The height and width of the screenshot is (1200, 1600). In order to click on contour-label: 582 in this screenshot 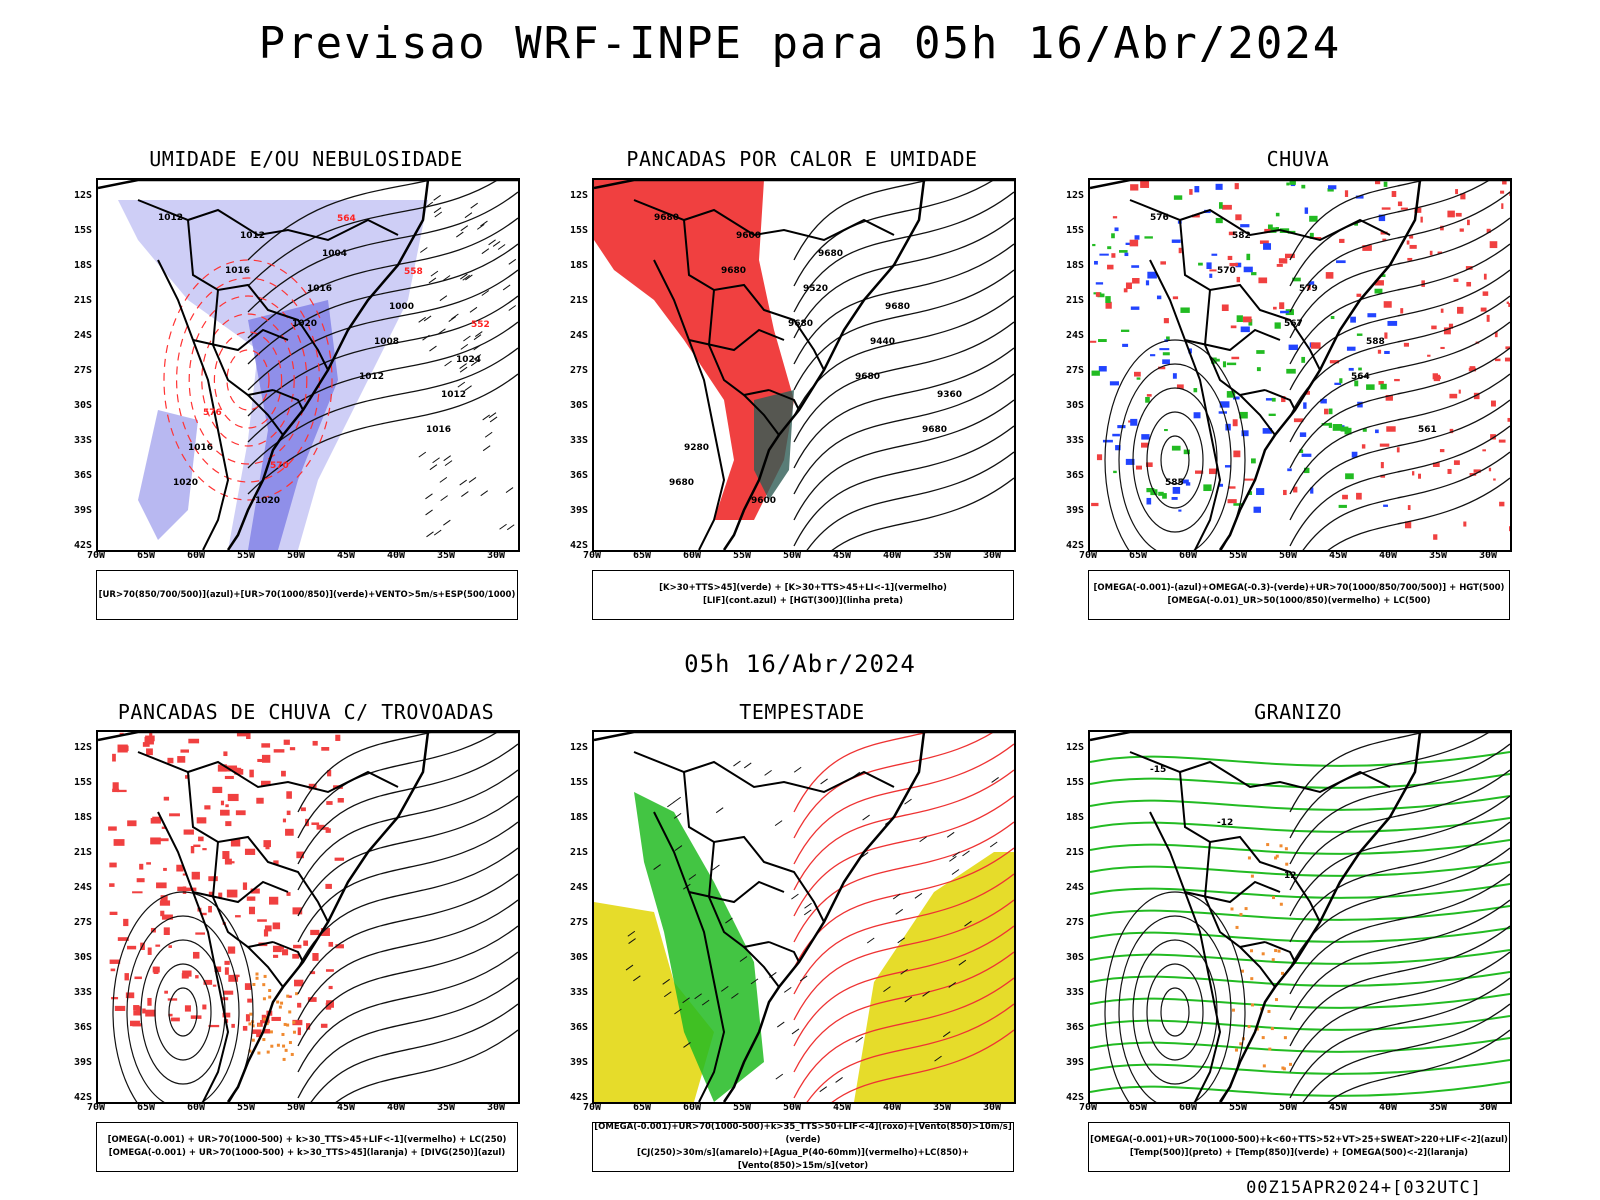, I will do `click(1241, 236)`.